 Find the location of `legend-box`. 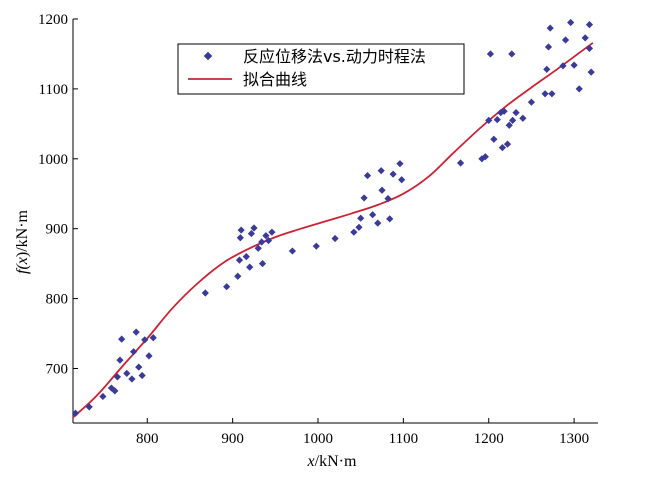

legend-box is located at coordinates (321, 69).